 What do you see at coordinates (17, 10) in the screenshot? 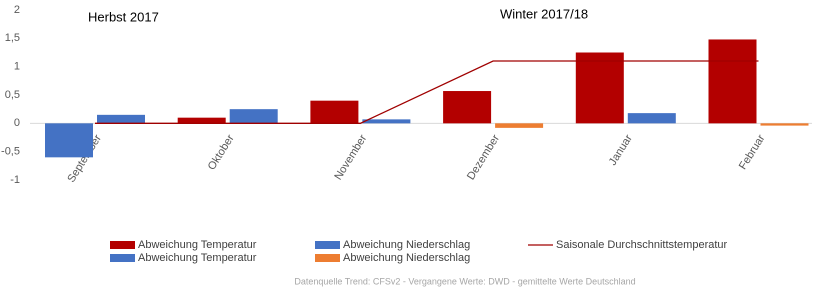
I see `y-tick-label: 2` at bounding box center [17, 10].